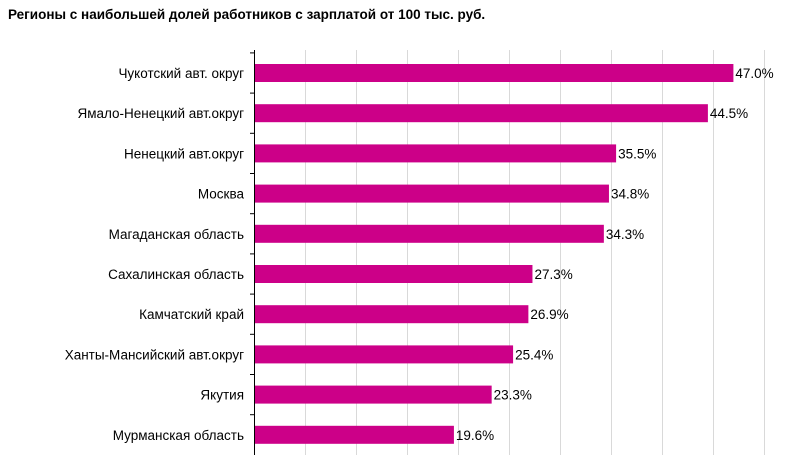  I want to click on data-label: 34.8%, so click(630, 194).